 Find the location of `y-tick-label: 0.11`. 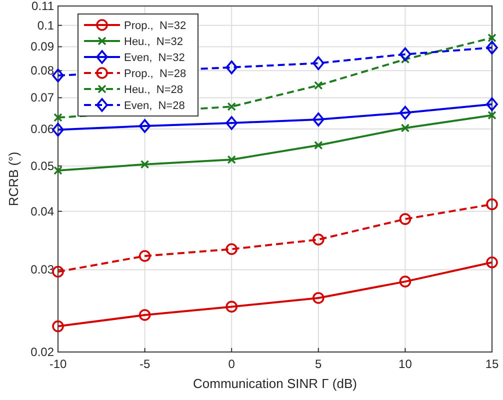

y-tick-label: 0.11 is located at coordinates (43, 6).